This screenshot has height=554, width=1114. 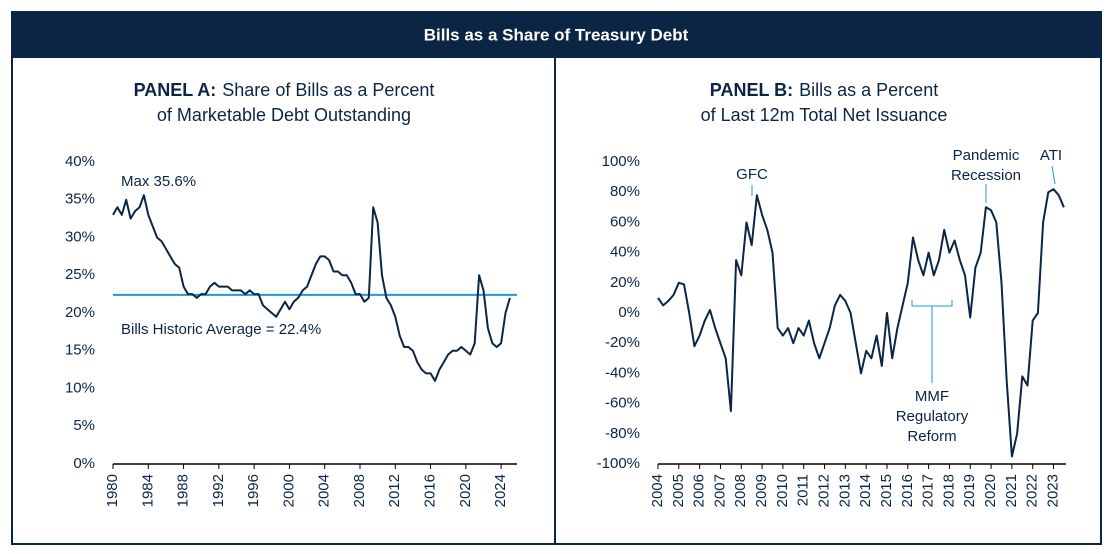 I want to click on bracket, so click(x=932, y=341).